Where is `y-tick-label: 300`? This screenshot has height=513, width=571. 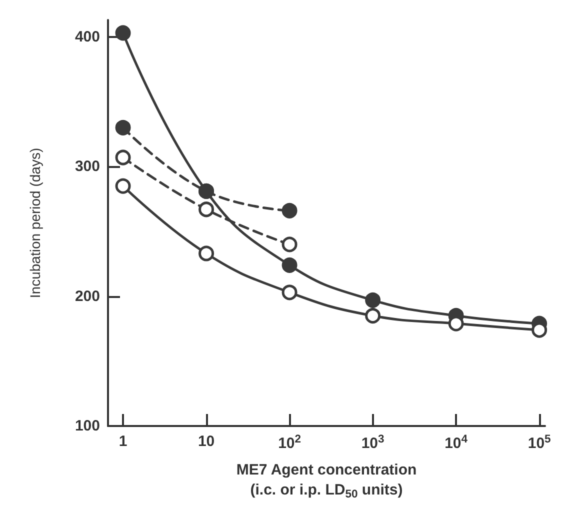 y-tick-label: 300 is located at coordinates (87, 167).